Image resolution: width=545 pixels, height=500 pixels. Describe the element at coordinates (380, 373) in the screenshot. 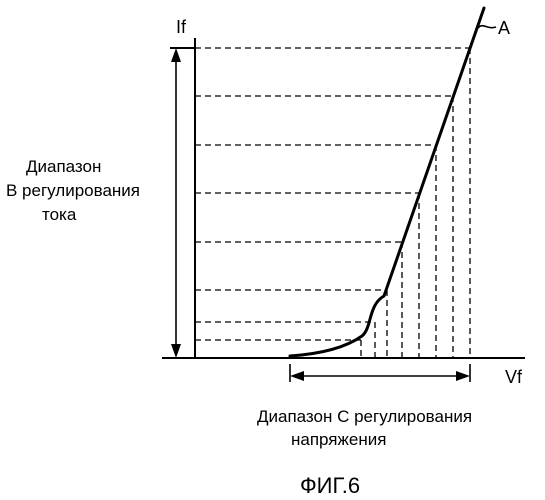

I see `voltage-range-arrow` at that location.